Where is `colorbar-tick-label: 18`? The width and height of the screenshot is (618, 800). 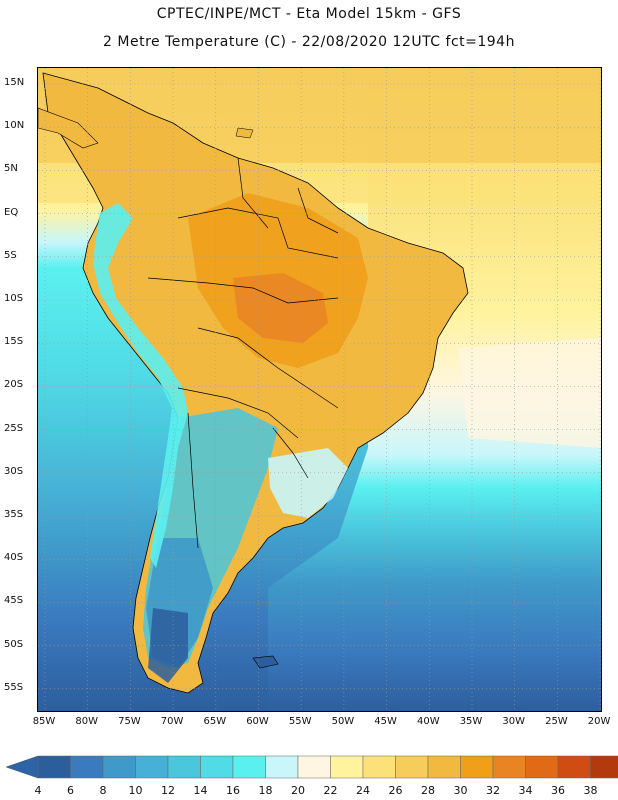 colorbar-tick-label: 18 is located at coordinates (265, 790).